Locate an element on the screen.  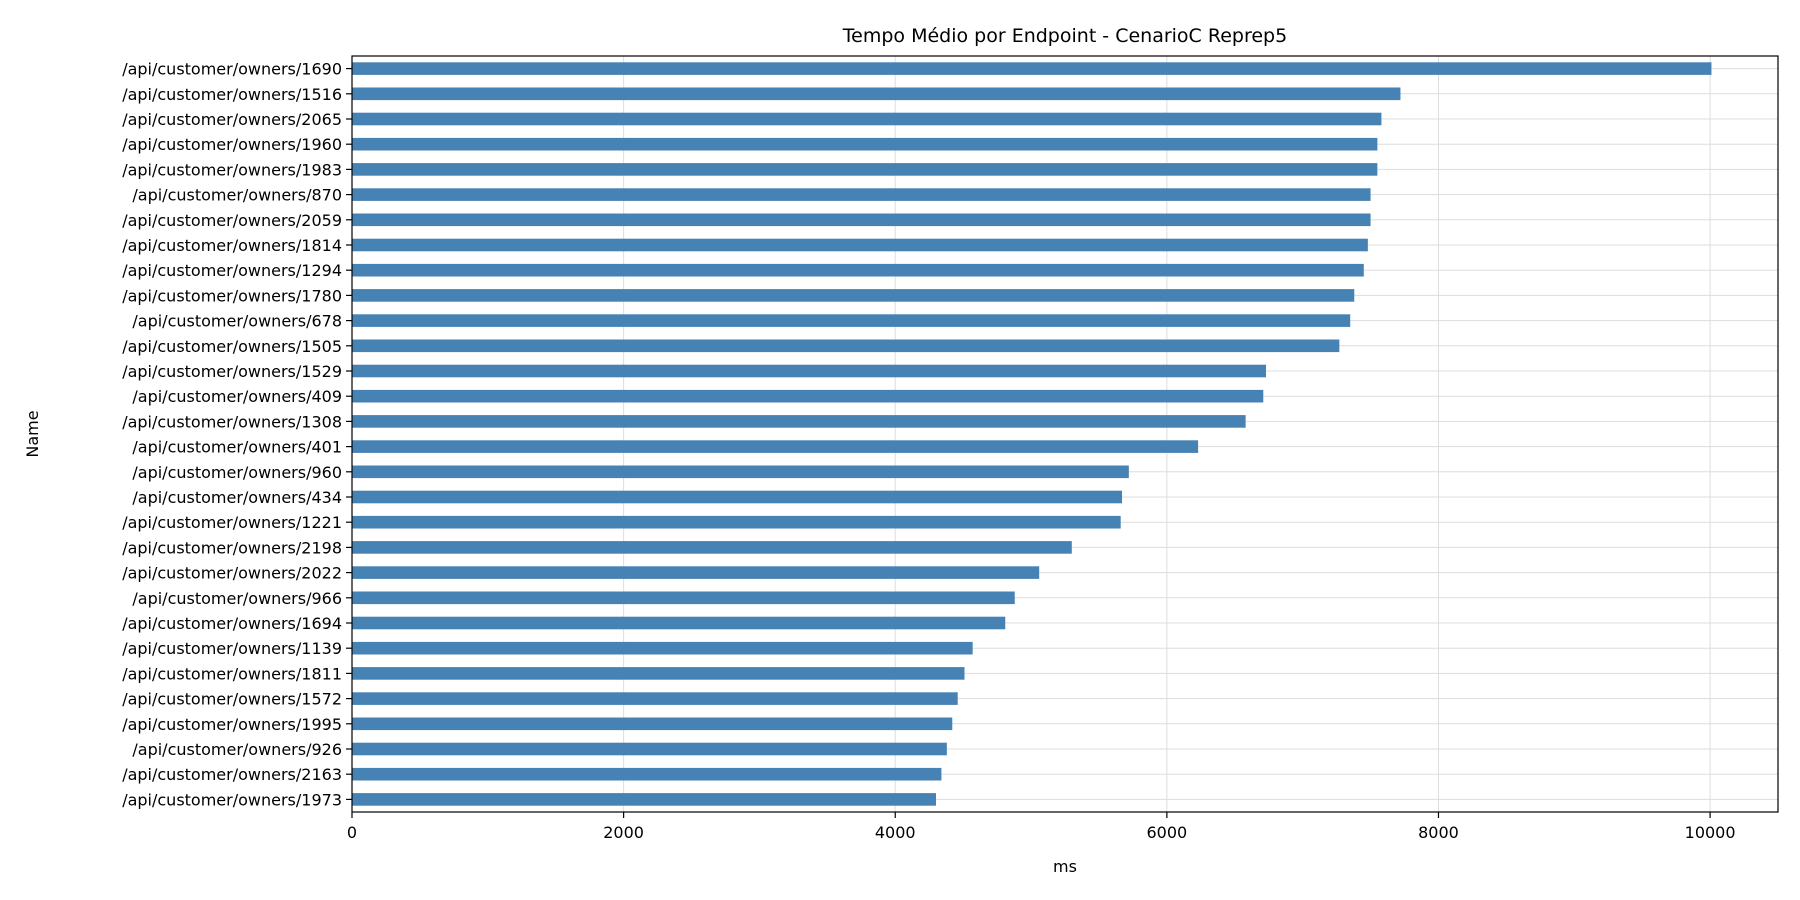
x-tick-label: 4000 is located at coordinates (895, 832).